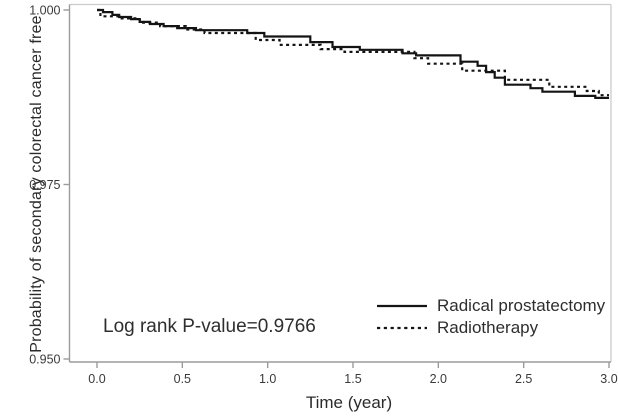 The height and width of the screenshot is (419, 618). Describe the element at coordinates (352, 379) in the screenshot. I see `x-tick-label: 1.5` at that location.